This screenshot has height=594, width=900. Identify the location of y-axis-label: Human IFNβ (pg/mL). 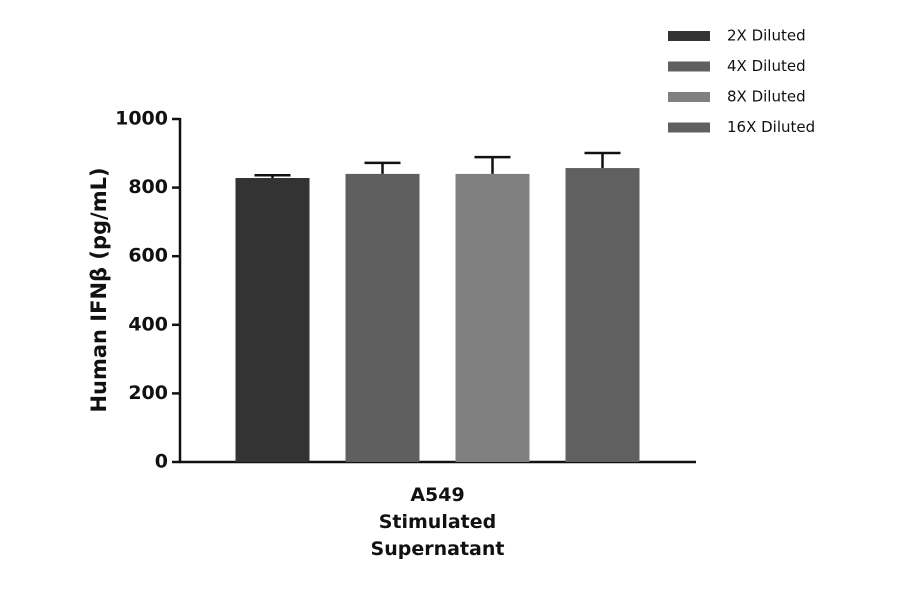
(99, 289).